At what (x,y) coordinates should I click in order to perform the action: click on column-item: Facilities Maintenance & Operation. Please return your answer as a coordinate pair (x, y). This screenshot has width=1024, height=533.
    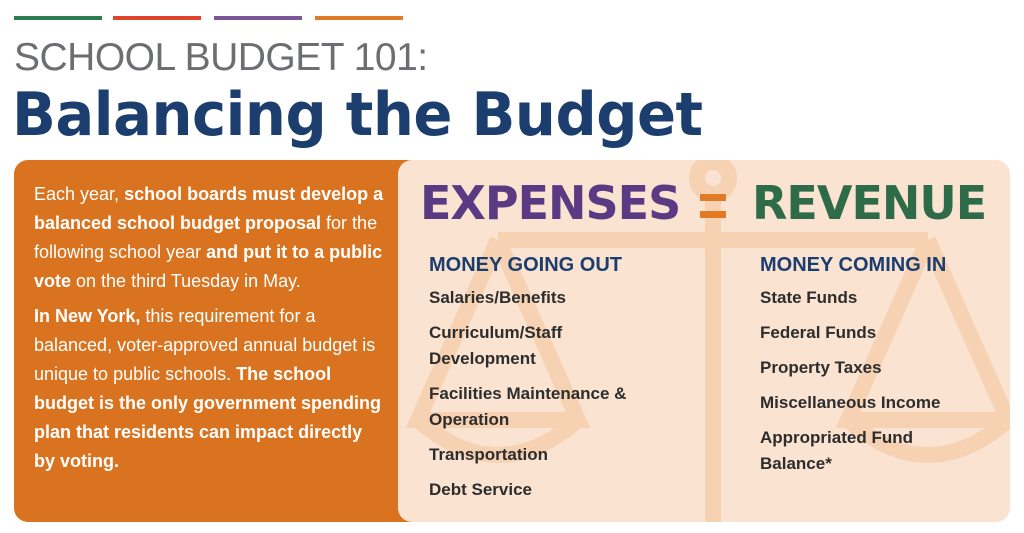
    Looking at the image, I should click on (528, 406).